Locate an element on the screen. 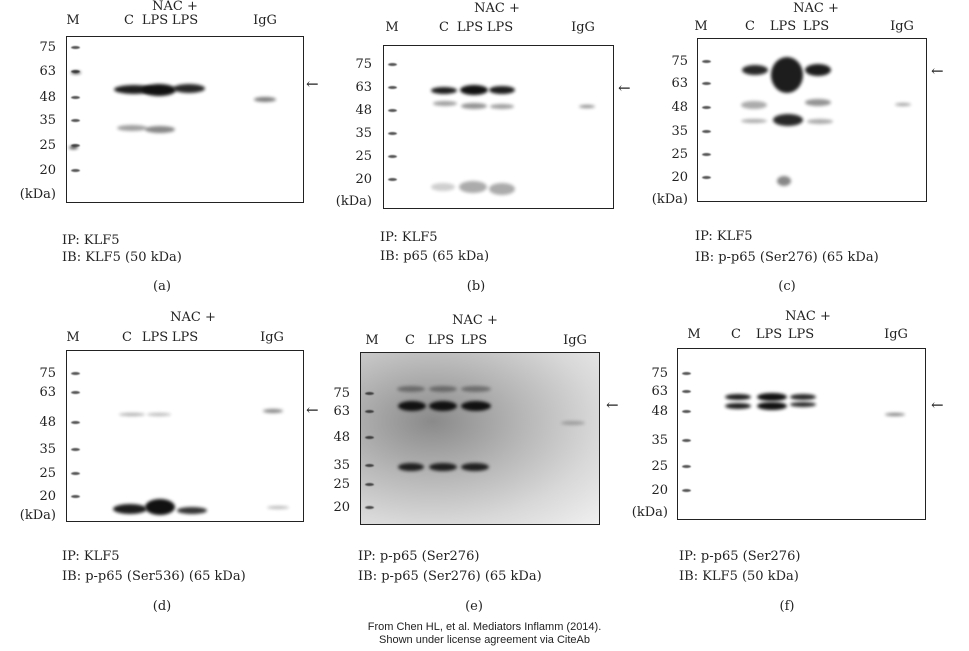 The height and width of the screenshot is (651, 969). blot-panel-c is located at coordinates (812, 120).